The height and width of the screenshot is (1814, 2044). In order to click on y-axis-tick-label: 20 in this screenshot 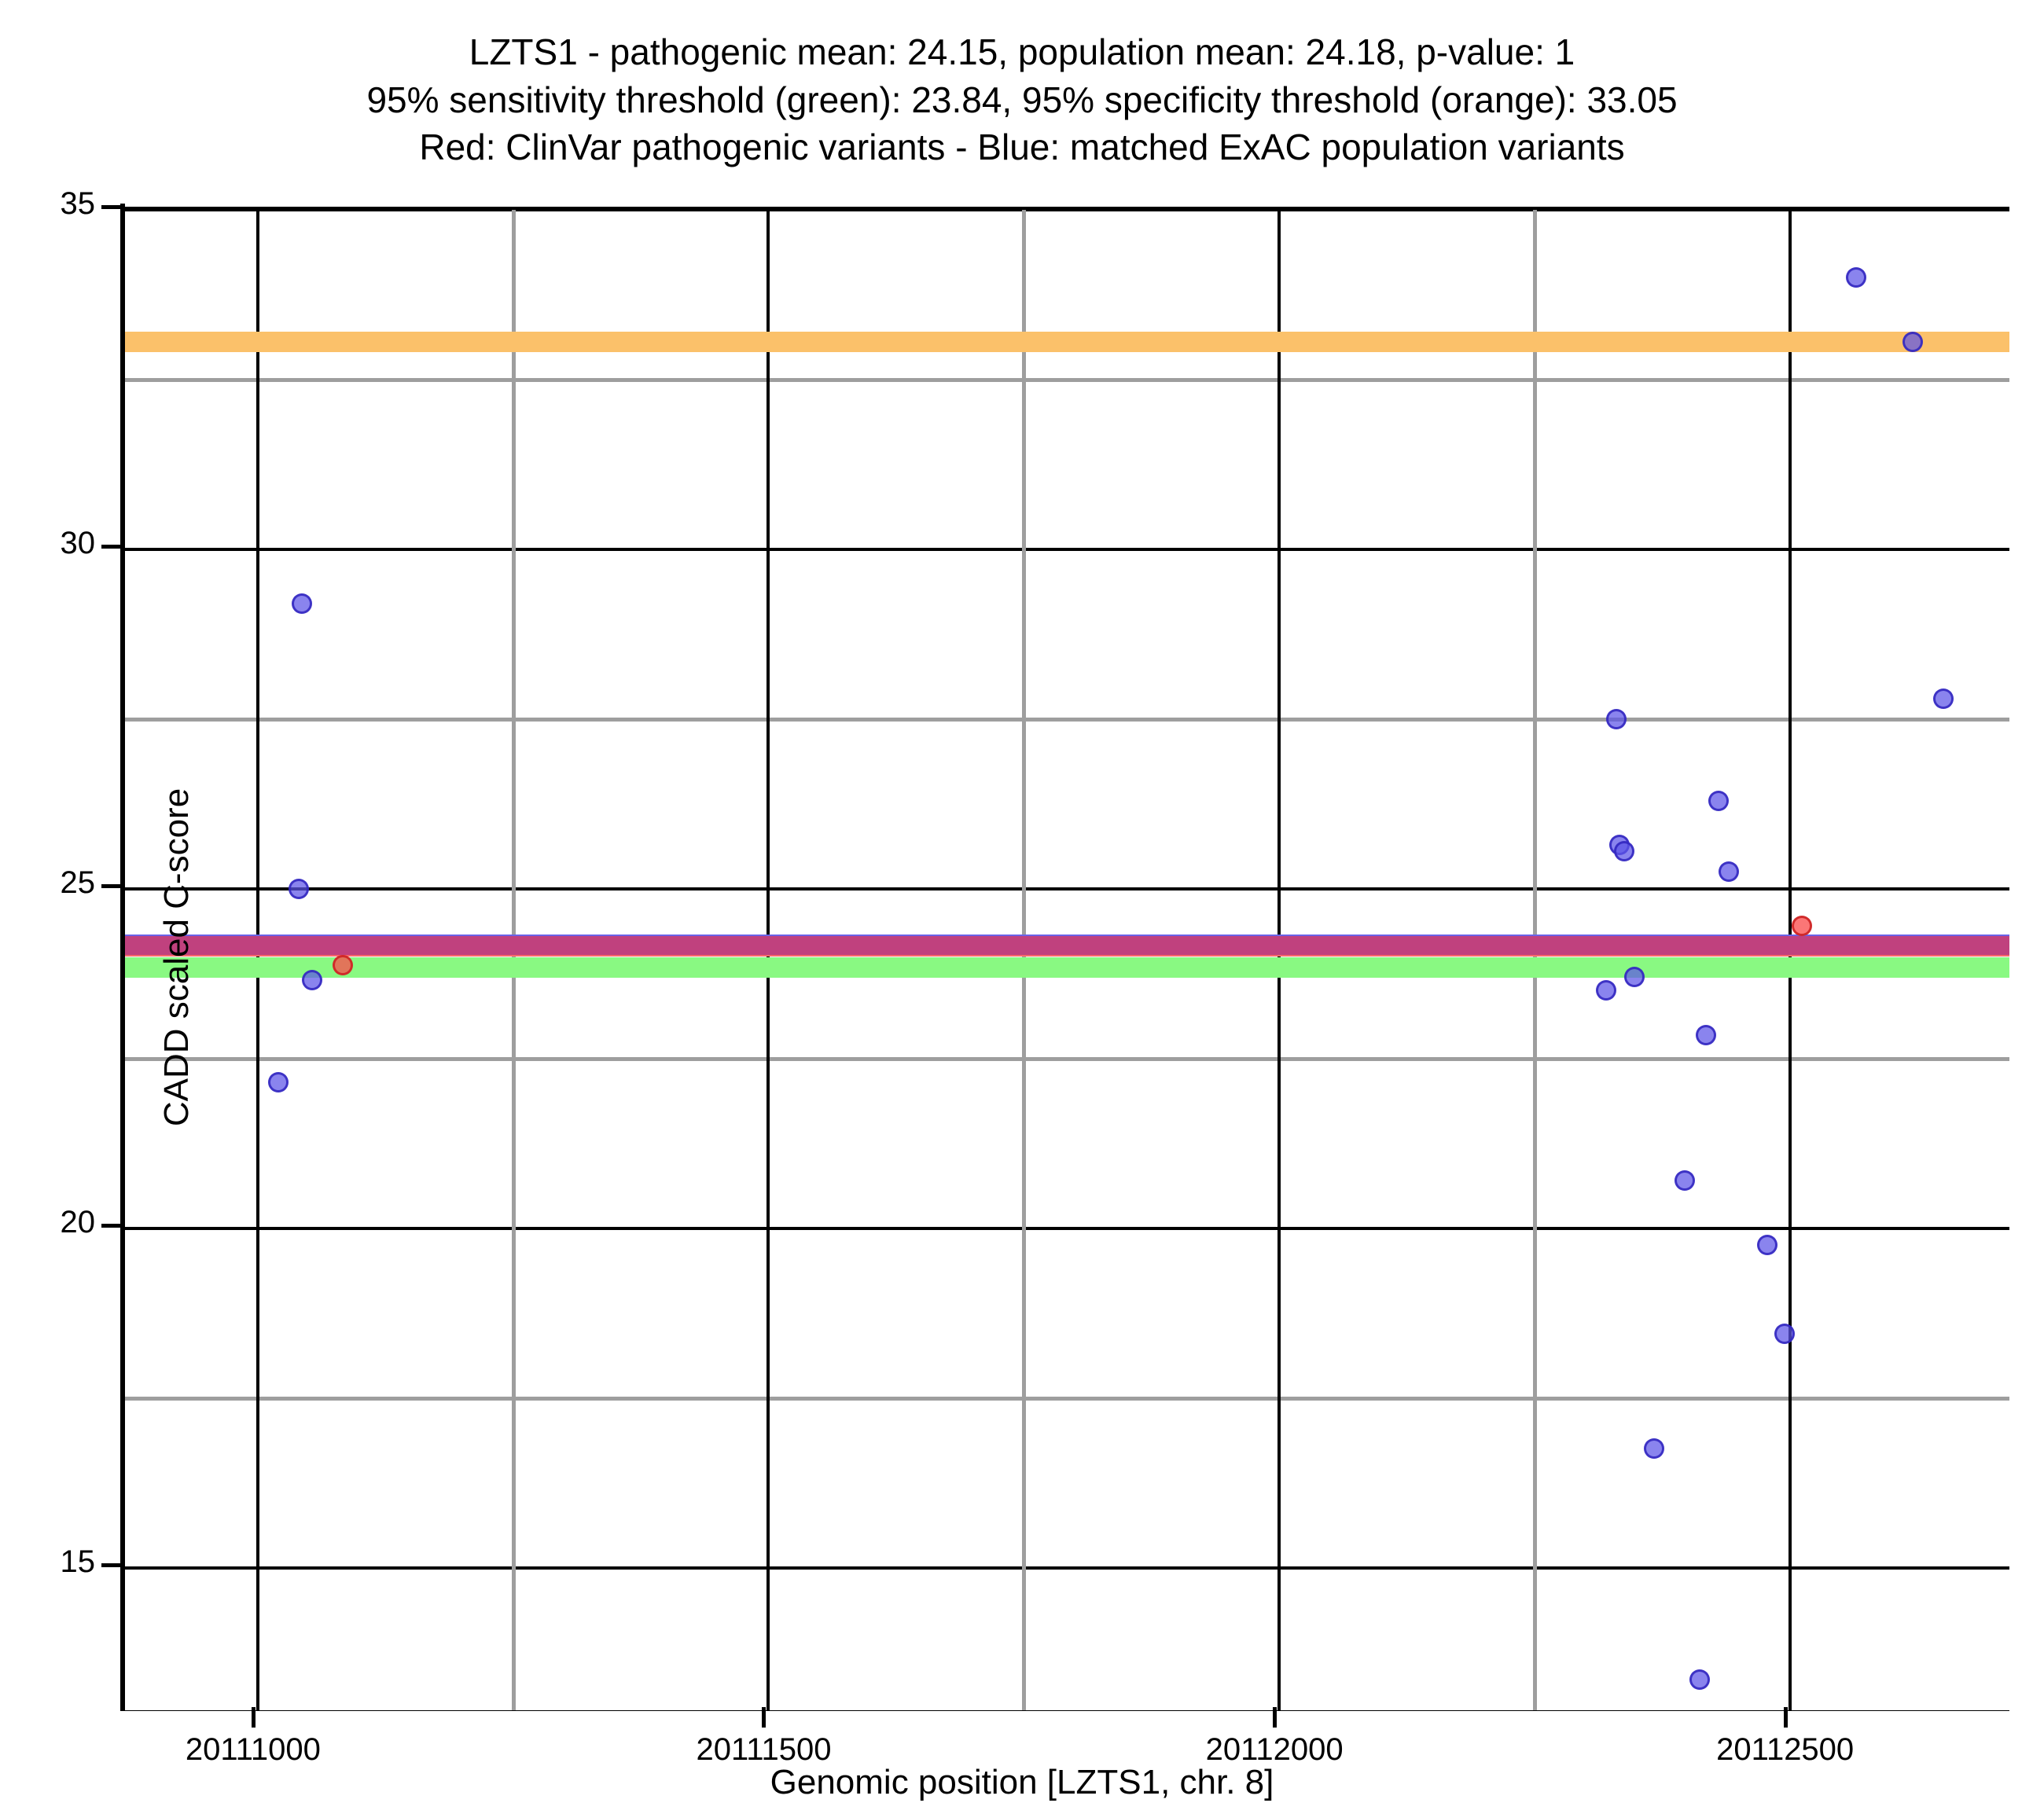, I will do `click(78, 1221)`.